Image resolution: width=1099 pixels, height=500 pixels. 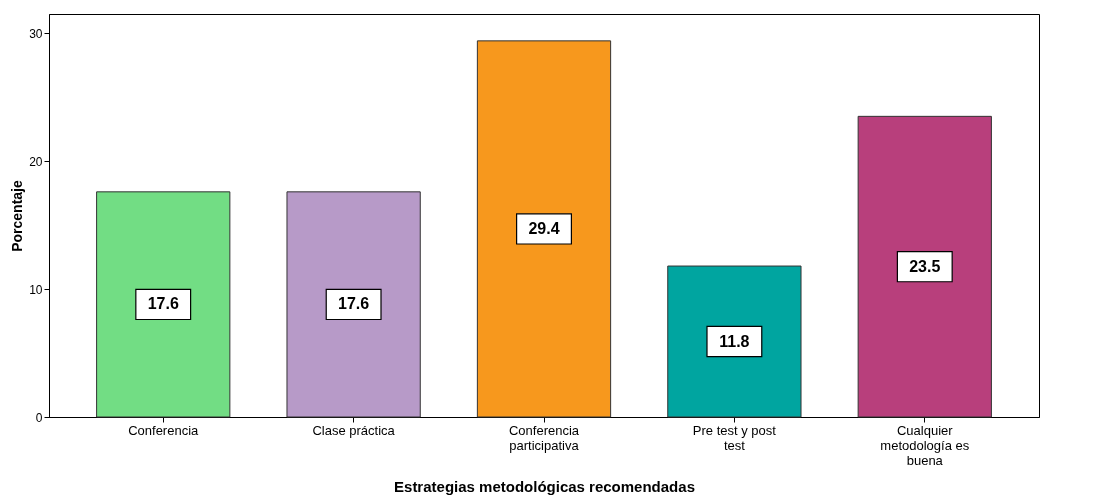 I want to click on data-label: 23.5, so click(x=925, y=266).